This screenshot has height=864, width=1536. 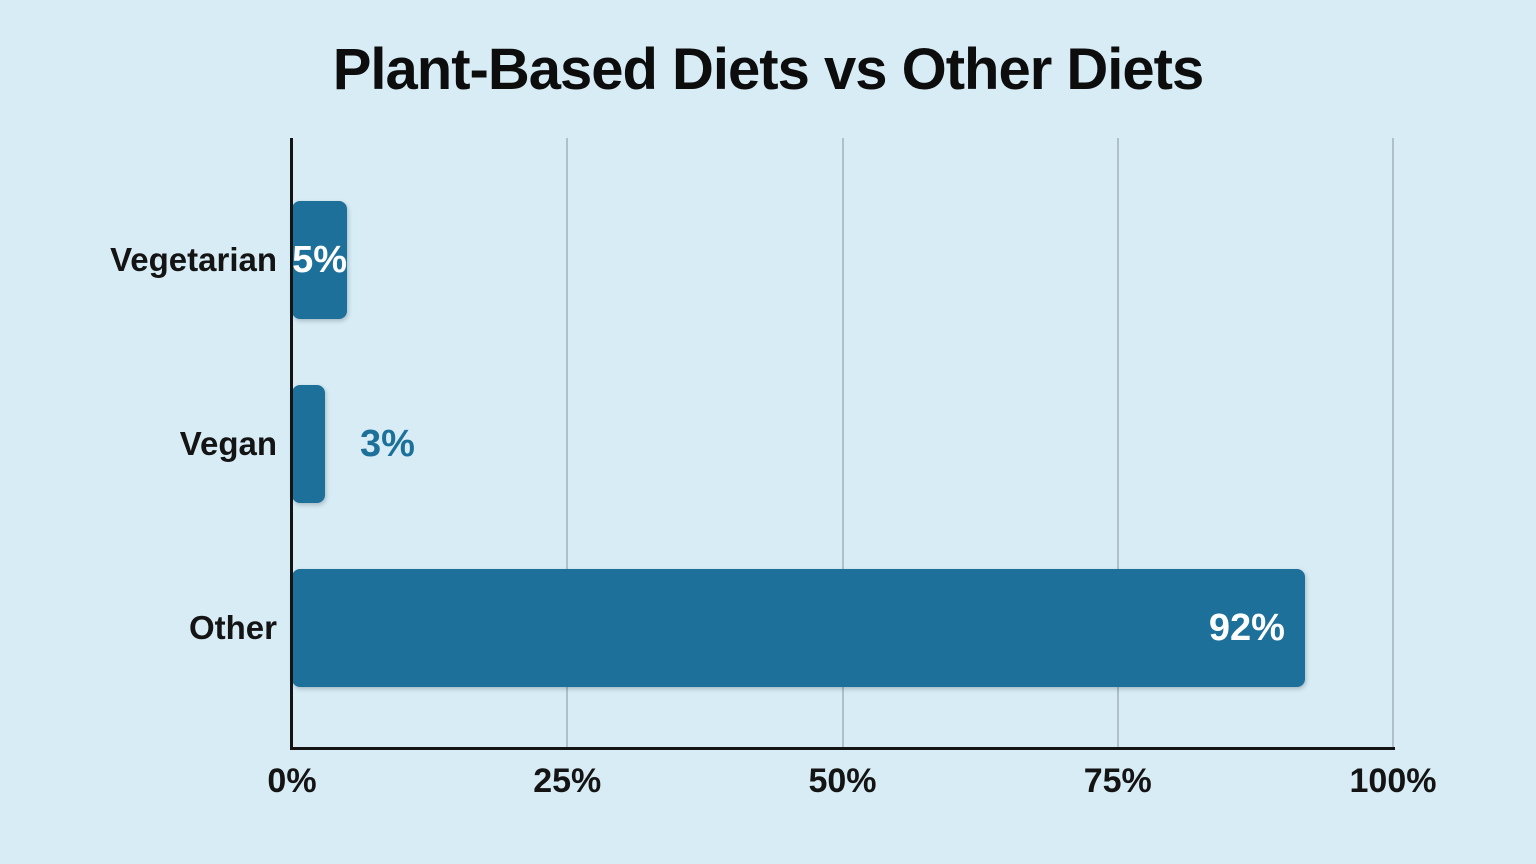 What do you see at coordinates (842, 781) in the screenshot?
I see `x-tick-label-50pct: 50%` at bounding box center [842, 781].